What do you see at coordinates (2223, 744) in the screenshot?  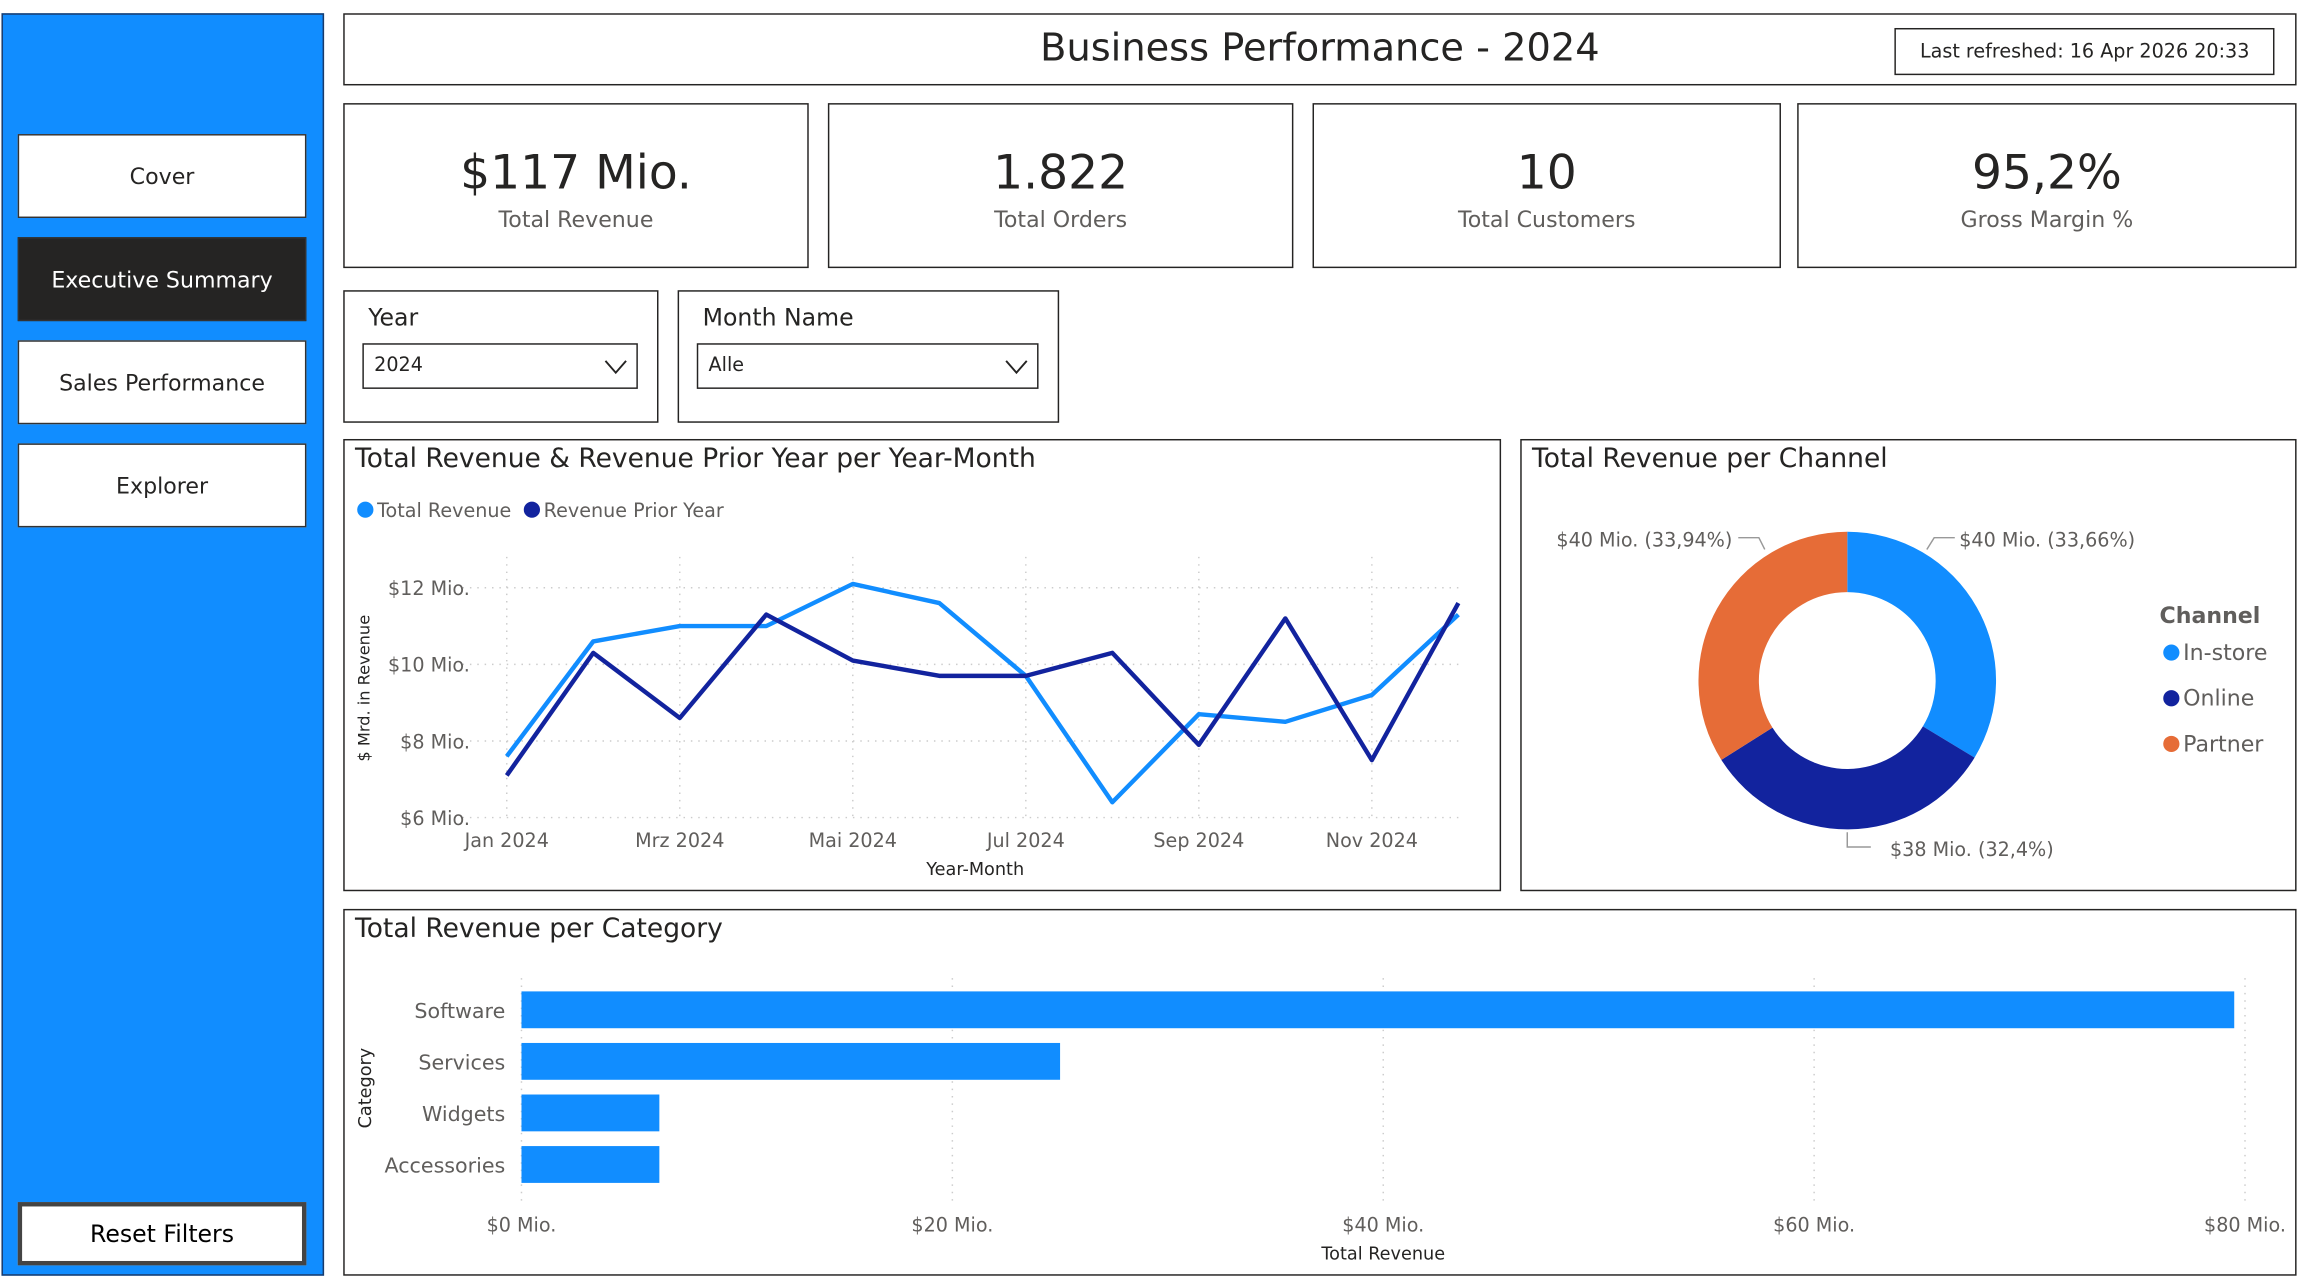 I see `legend-label: Partner` at bounding box center [2223, 744].